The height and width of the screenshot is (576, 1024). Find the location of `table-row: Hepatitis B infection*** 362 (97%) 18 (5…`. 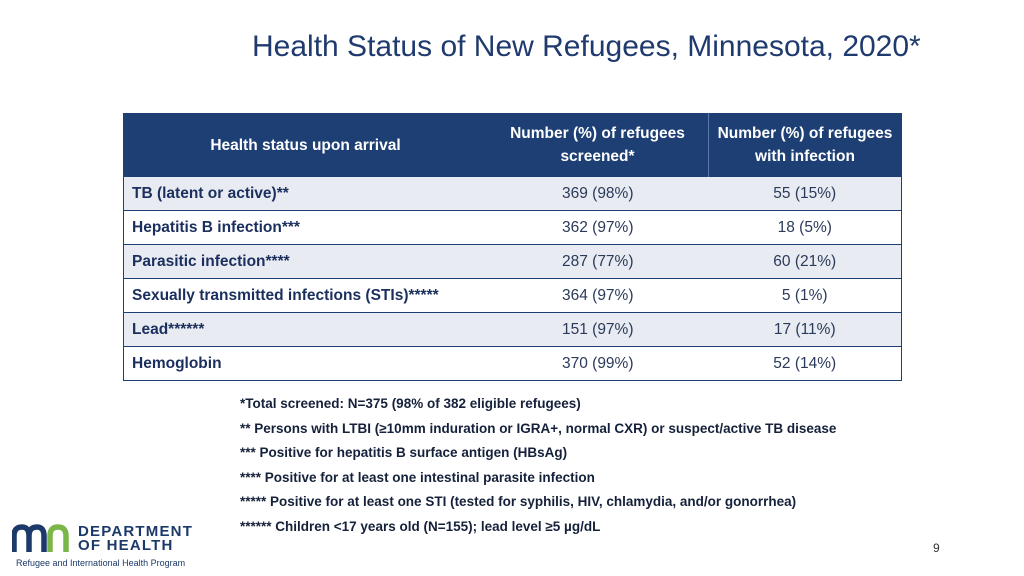

table-row: Hepatitis B infection*** 362 (97%) 18 (5… is located at coordinates (512, 227).